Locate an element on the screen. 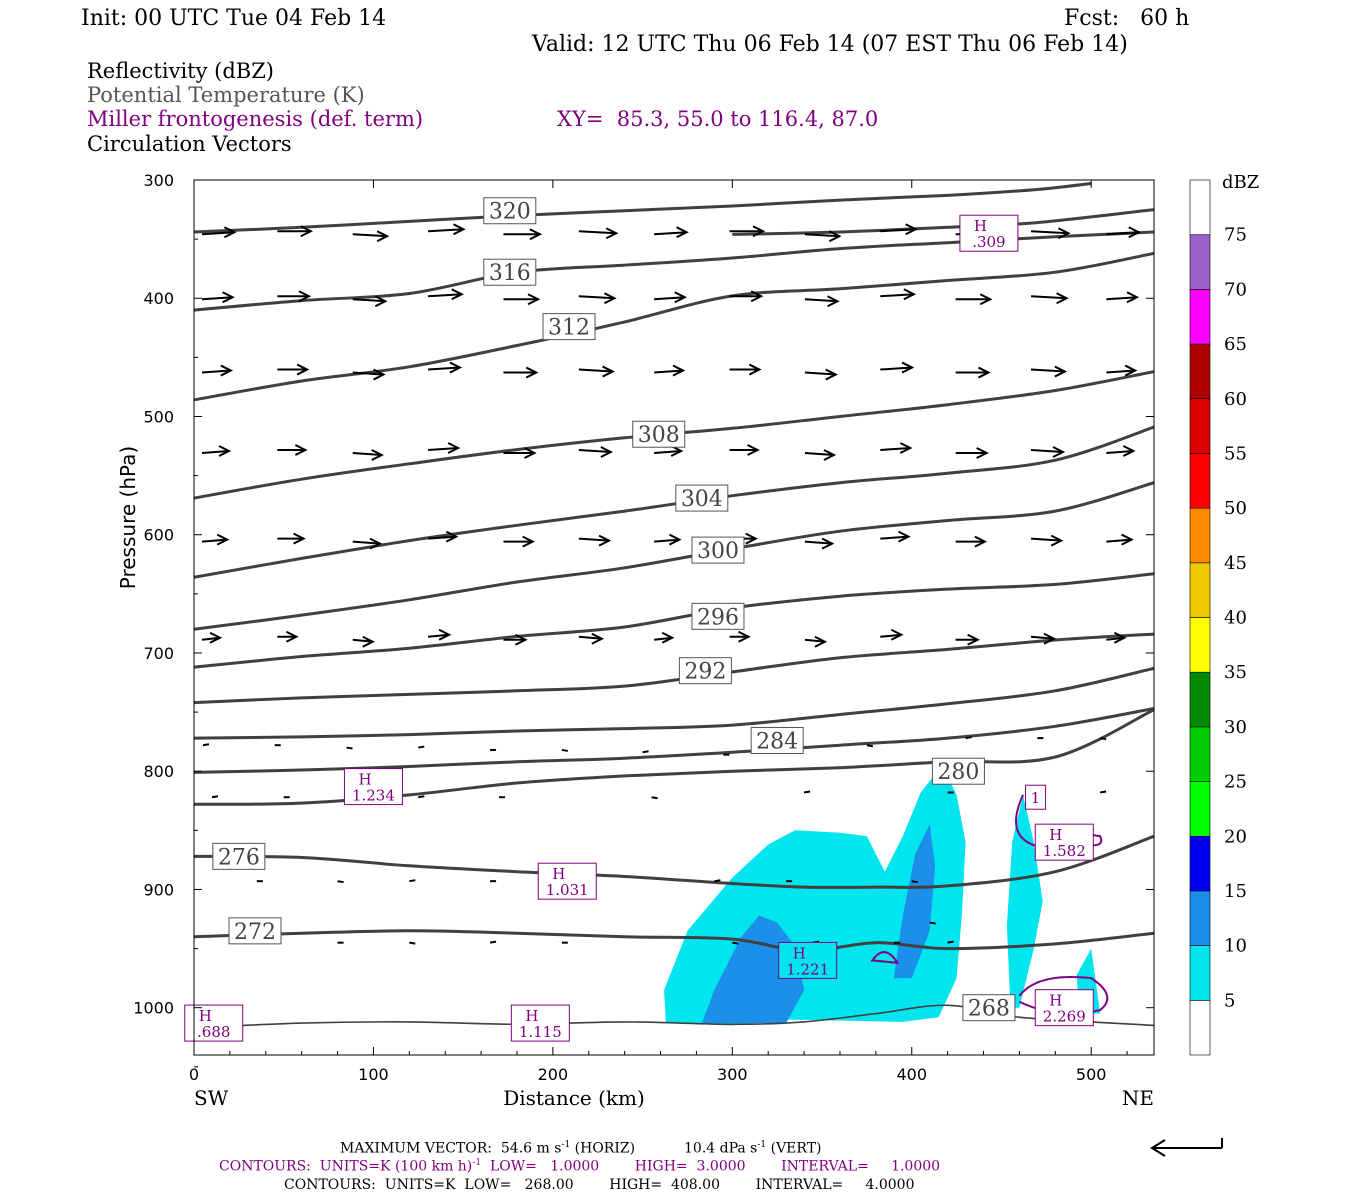 This screenshot has height=1200, width=1350. legend-reflectivity: Reflectivity (dBZ) is located at coordinates (181, 71).